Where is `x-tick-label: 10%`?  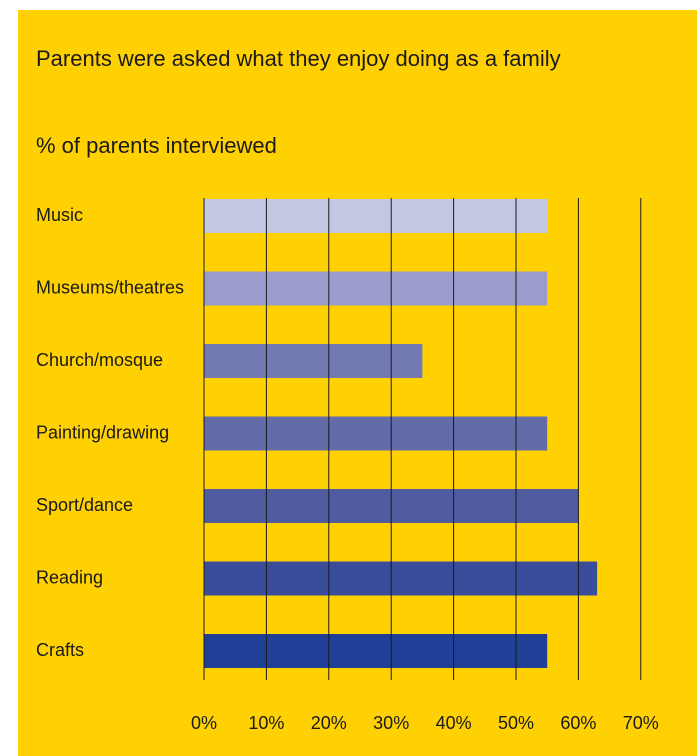 x-tick-label: 10% is located at coordinates (266, 723).